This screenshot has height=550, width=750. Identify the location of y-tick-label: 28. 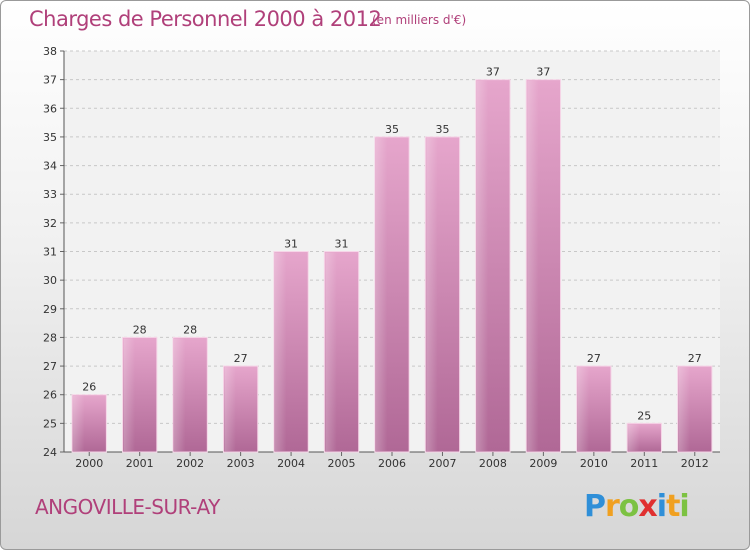
(50, 337).